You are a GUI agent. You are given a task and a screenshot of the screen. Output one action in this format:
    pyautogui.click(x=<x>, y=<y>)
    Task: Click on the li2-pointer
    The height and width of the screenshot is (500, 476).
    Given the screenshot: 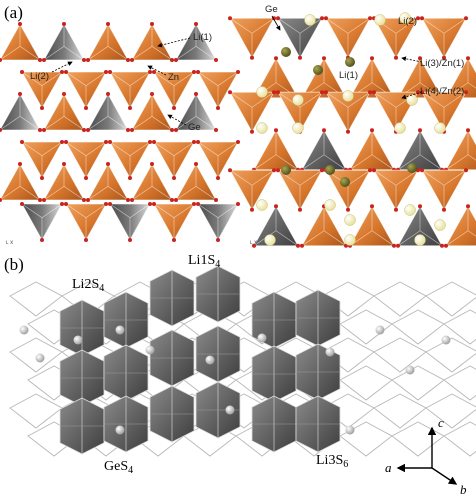 What is the action you would take?
    pyautogui.click(x=62, y=67)
    